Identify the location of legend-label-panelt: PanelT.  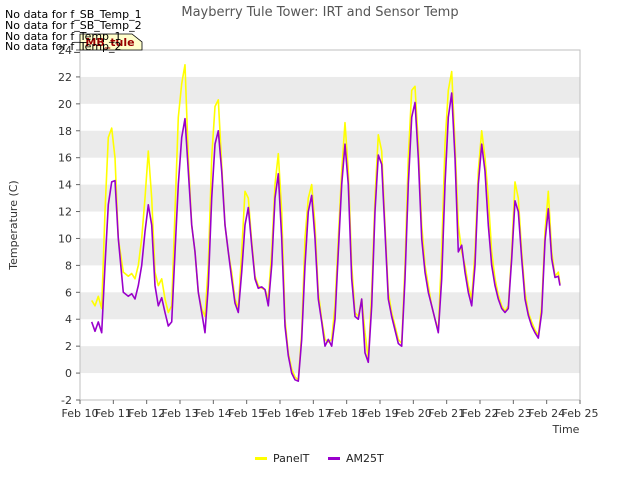
(291, 458).